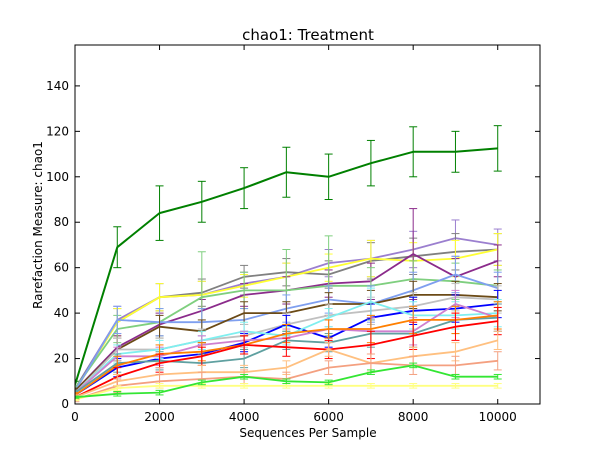 The image size is (600, 454). Describe the element at coordinates (75, 417) in the screenshot. I see `x-tick-label: 0` at that location.